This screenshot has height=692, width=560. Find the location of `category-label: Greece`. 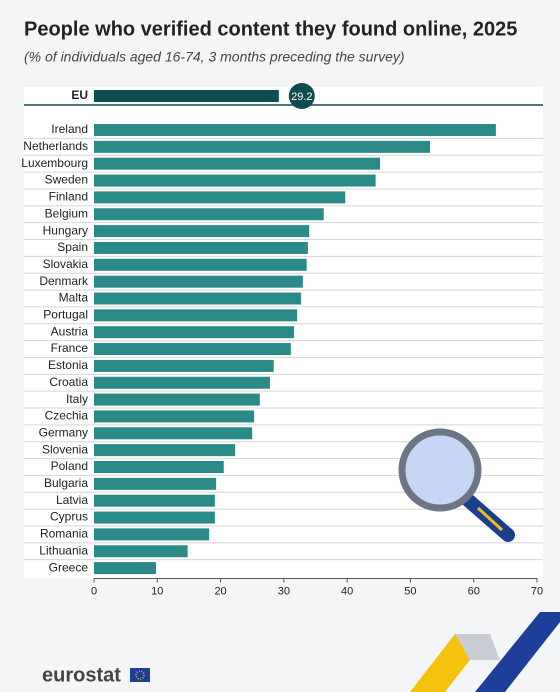

category-label: Greece is located at coordinates (69, 567).